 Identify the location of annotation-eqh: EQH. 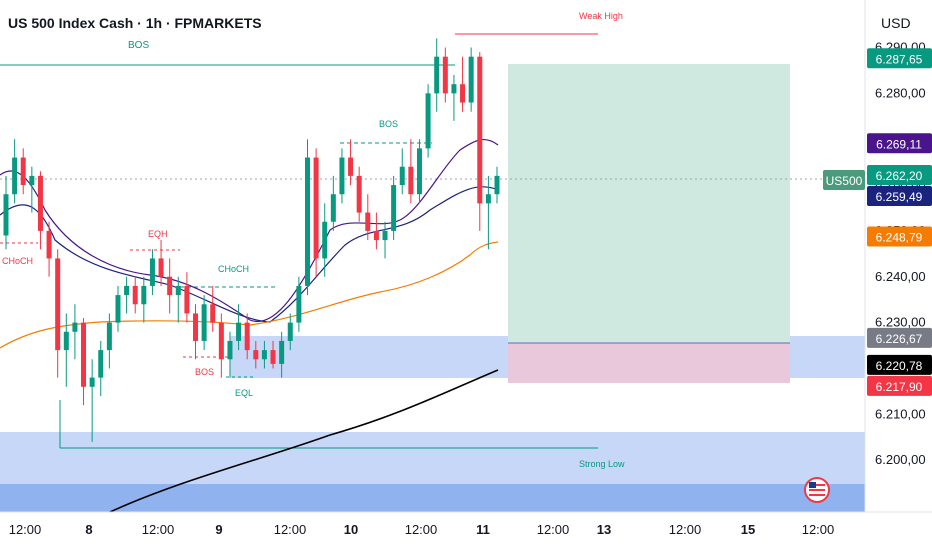
(158, 234).